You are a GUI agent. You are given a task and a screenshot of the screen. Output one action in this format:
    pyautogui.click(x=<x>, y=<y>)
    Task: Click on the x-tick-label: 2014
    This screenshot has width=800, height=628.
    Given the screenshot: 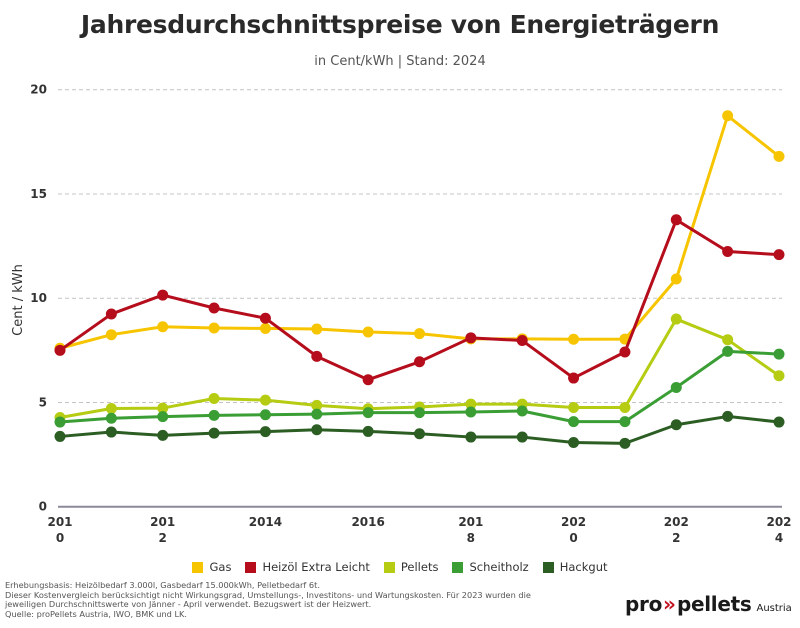 What is the action you would take?
    pyautogui.click(x=265, y=522)
    